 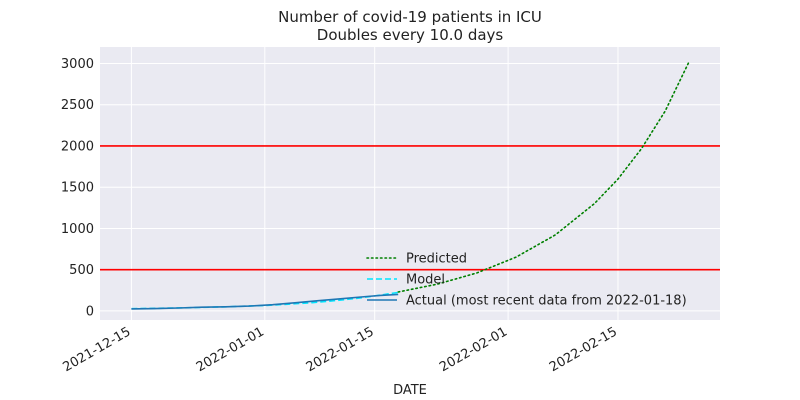 I want to click on x-tick-label: 2022-01-15, so click(x=340, y=349).